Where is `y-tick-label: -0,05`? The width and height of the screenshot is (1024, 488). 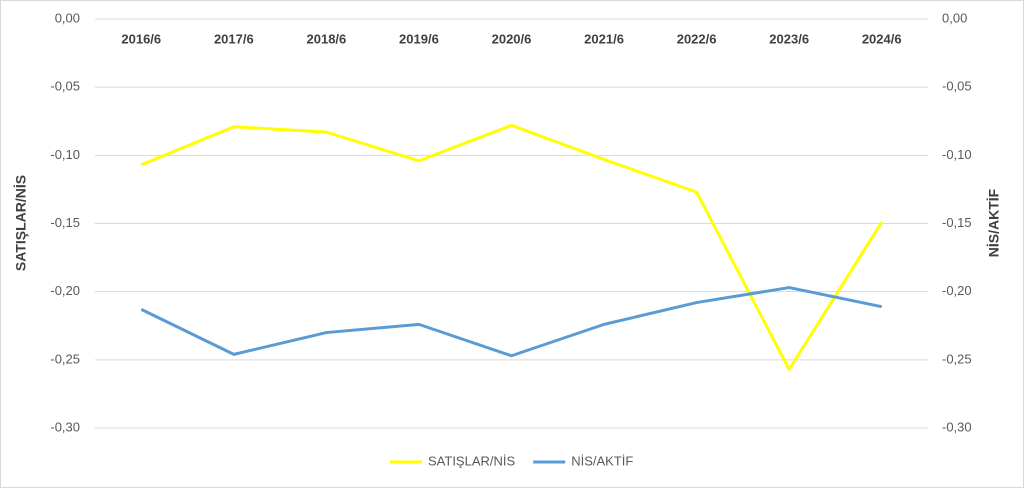
y-tick-label: -0,05 is located at coordinates (65, 86).